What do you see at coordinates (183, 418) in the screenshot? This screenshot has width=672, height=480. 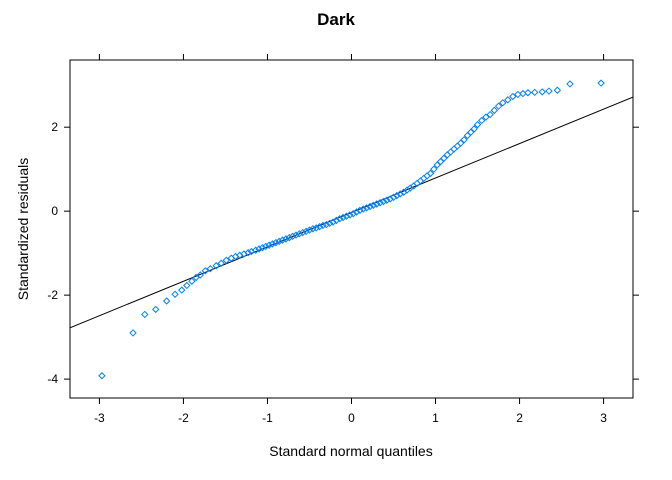 I see `x-tick-label: -2` at bounding box center [183, 418].